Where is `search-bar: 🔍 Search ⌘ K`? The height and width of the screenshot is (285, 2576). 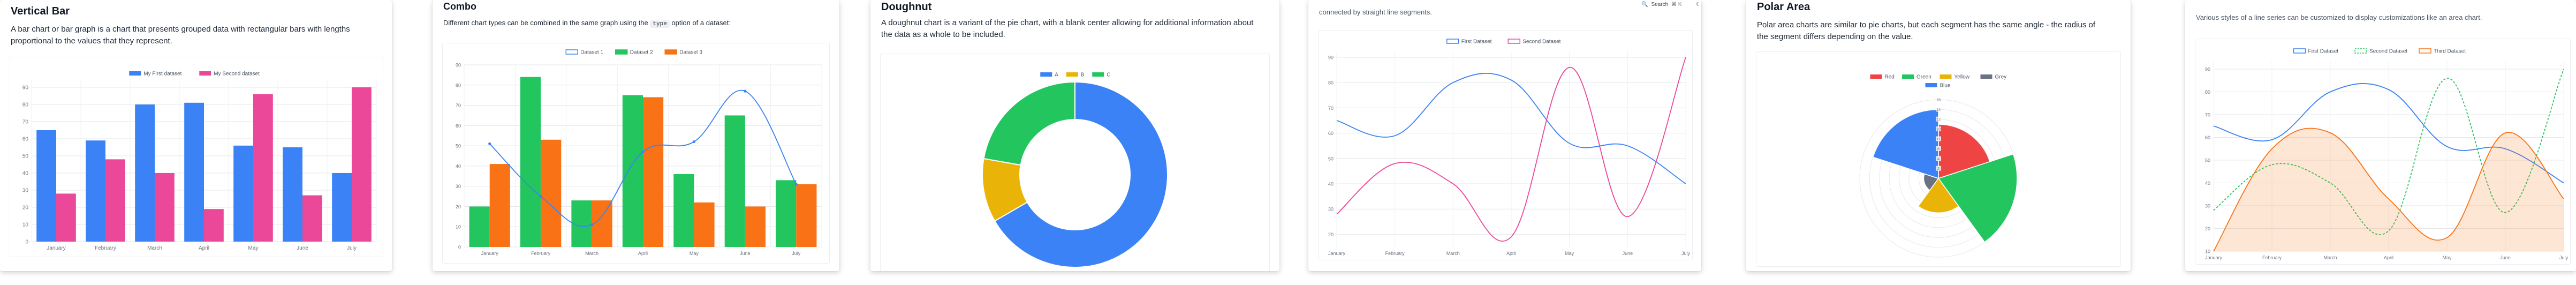 search-bar: 🔍 Search ⌘ K is located at coordinates (1661, 4).